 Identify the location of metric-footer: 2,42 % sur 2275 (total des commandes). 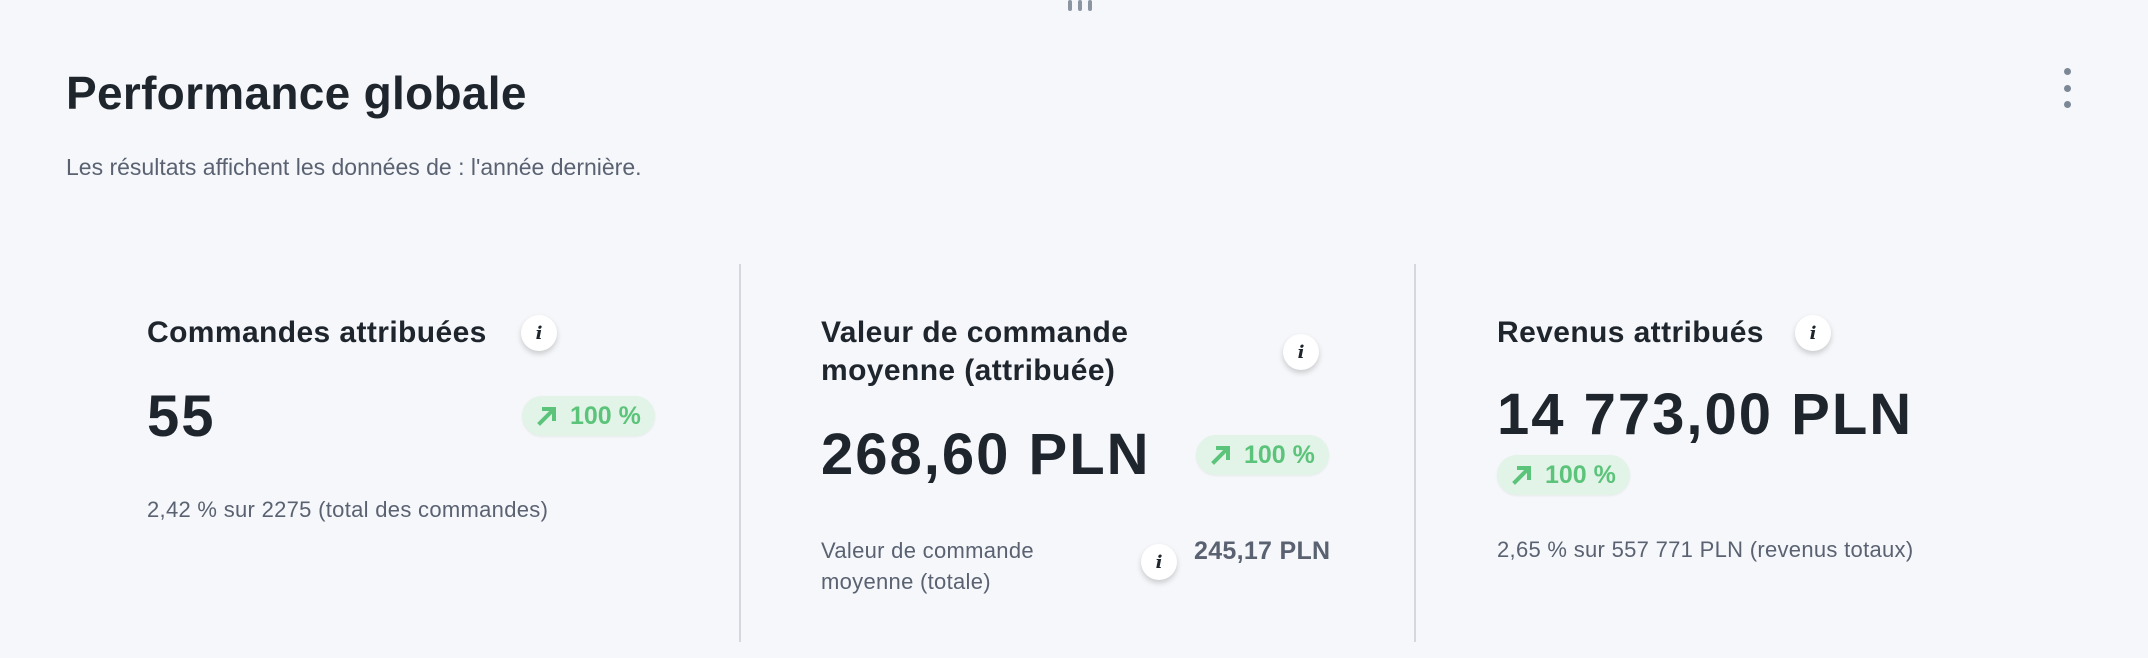
(348, 509).